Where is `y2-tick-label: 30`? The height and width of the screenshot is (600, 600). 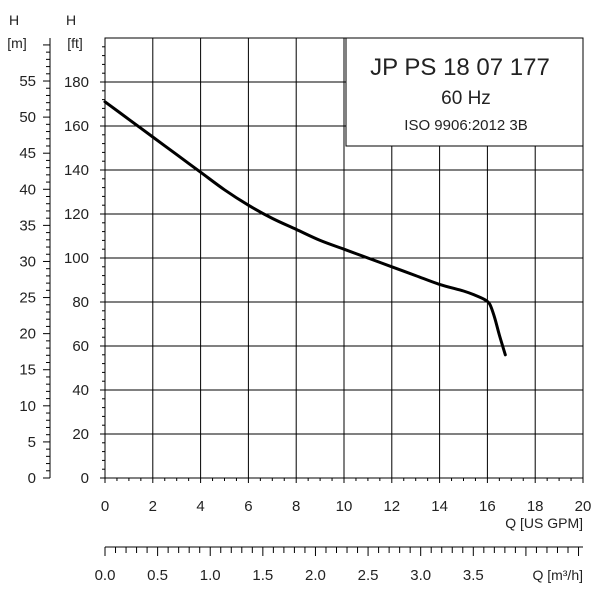 y2-tick-label: 30 is located at coordinates (27, 261).